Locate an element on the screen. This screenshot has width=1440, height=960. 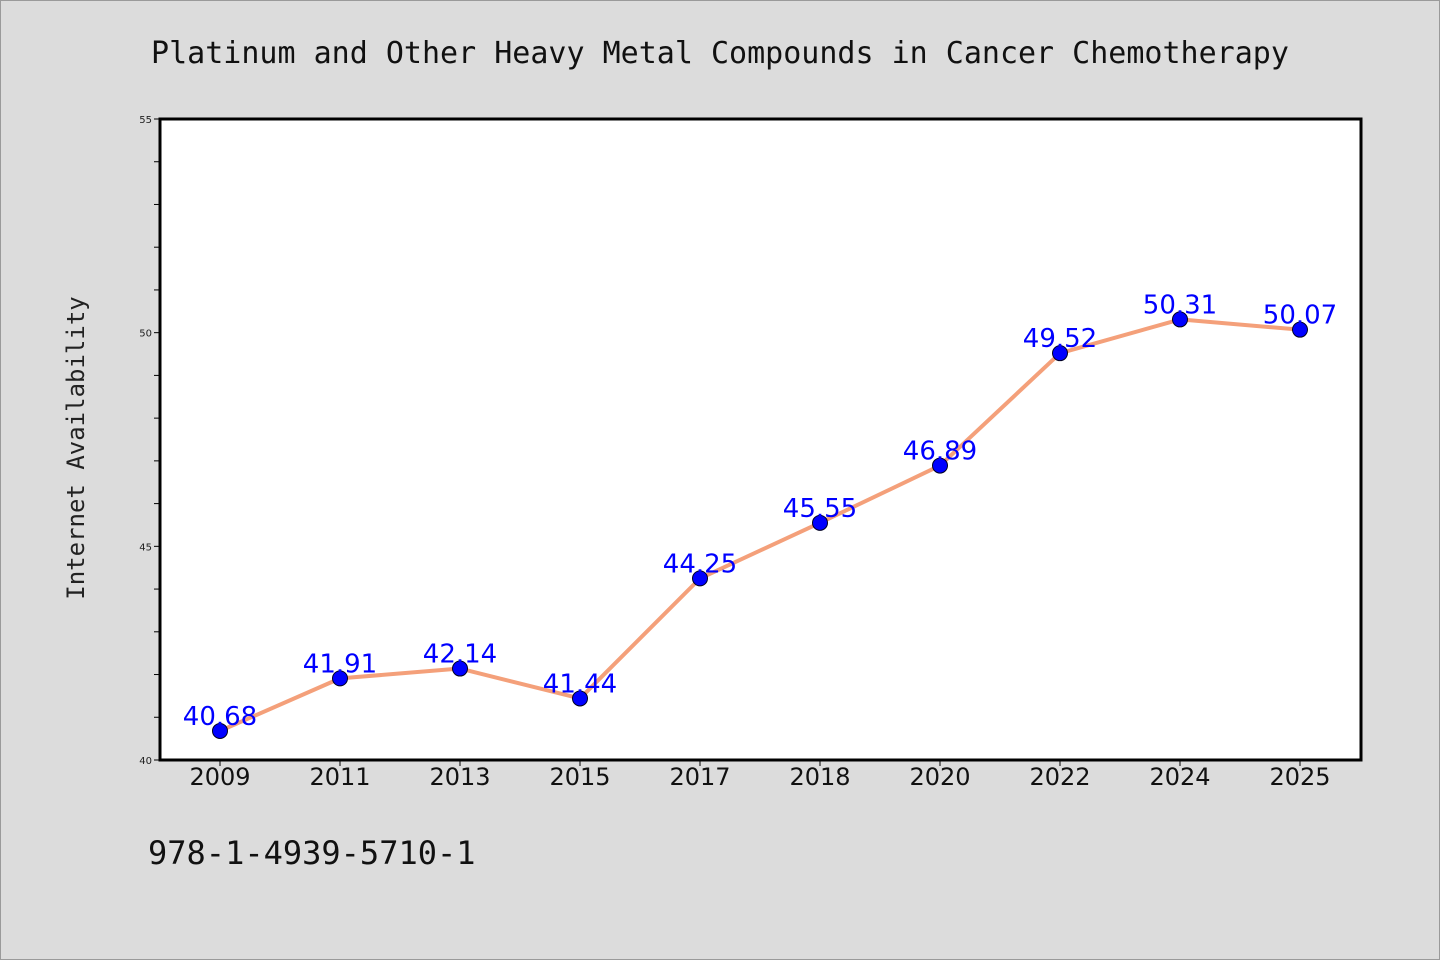
data-label: 44.25 is located at coordinates (700, 564).